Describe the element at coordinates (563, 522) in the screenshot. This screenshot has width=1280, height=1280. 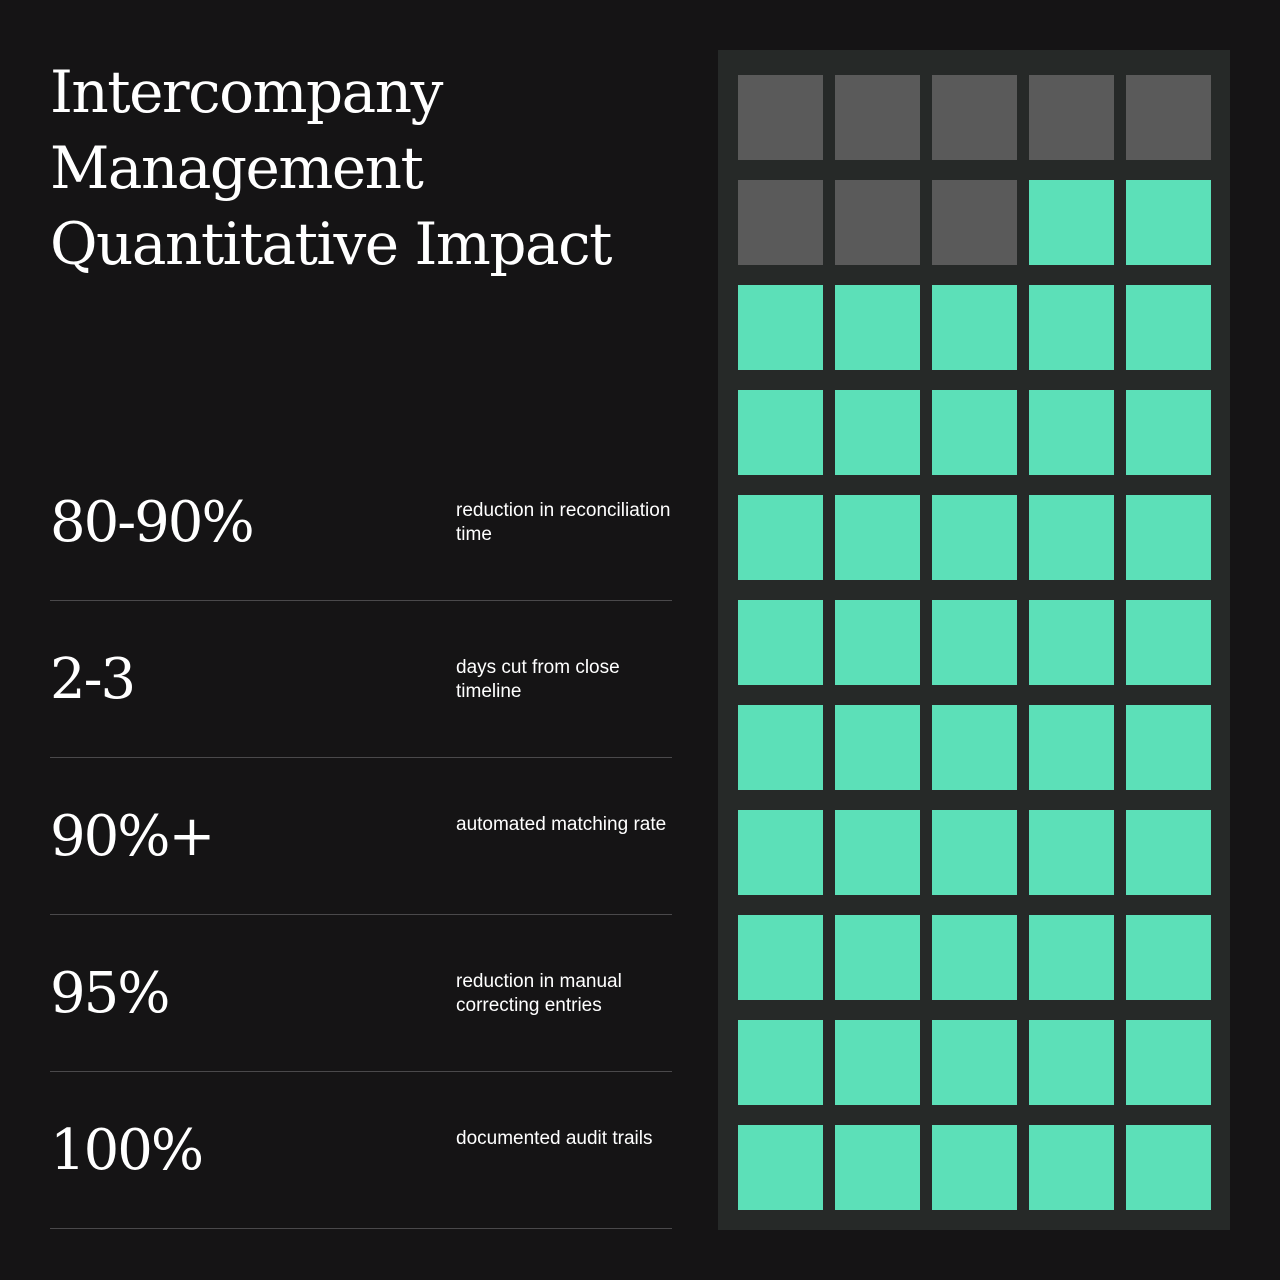
I see `stat-description: reduction in reconciliation time` at that location.